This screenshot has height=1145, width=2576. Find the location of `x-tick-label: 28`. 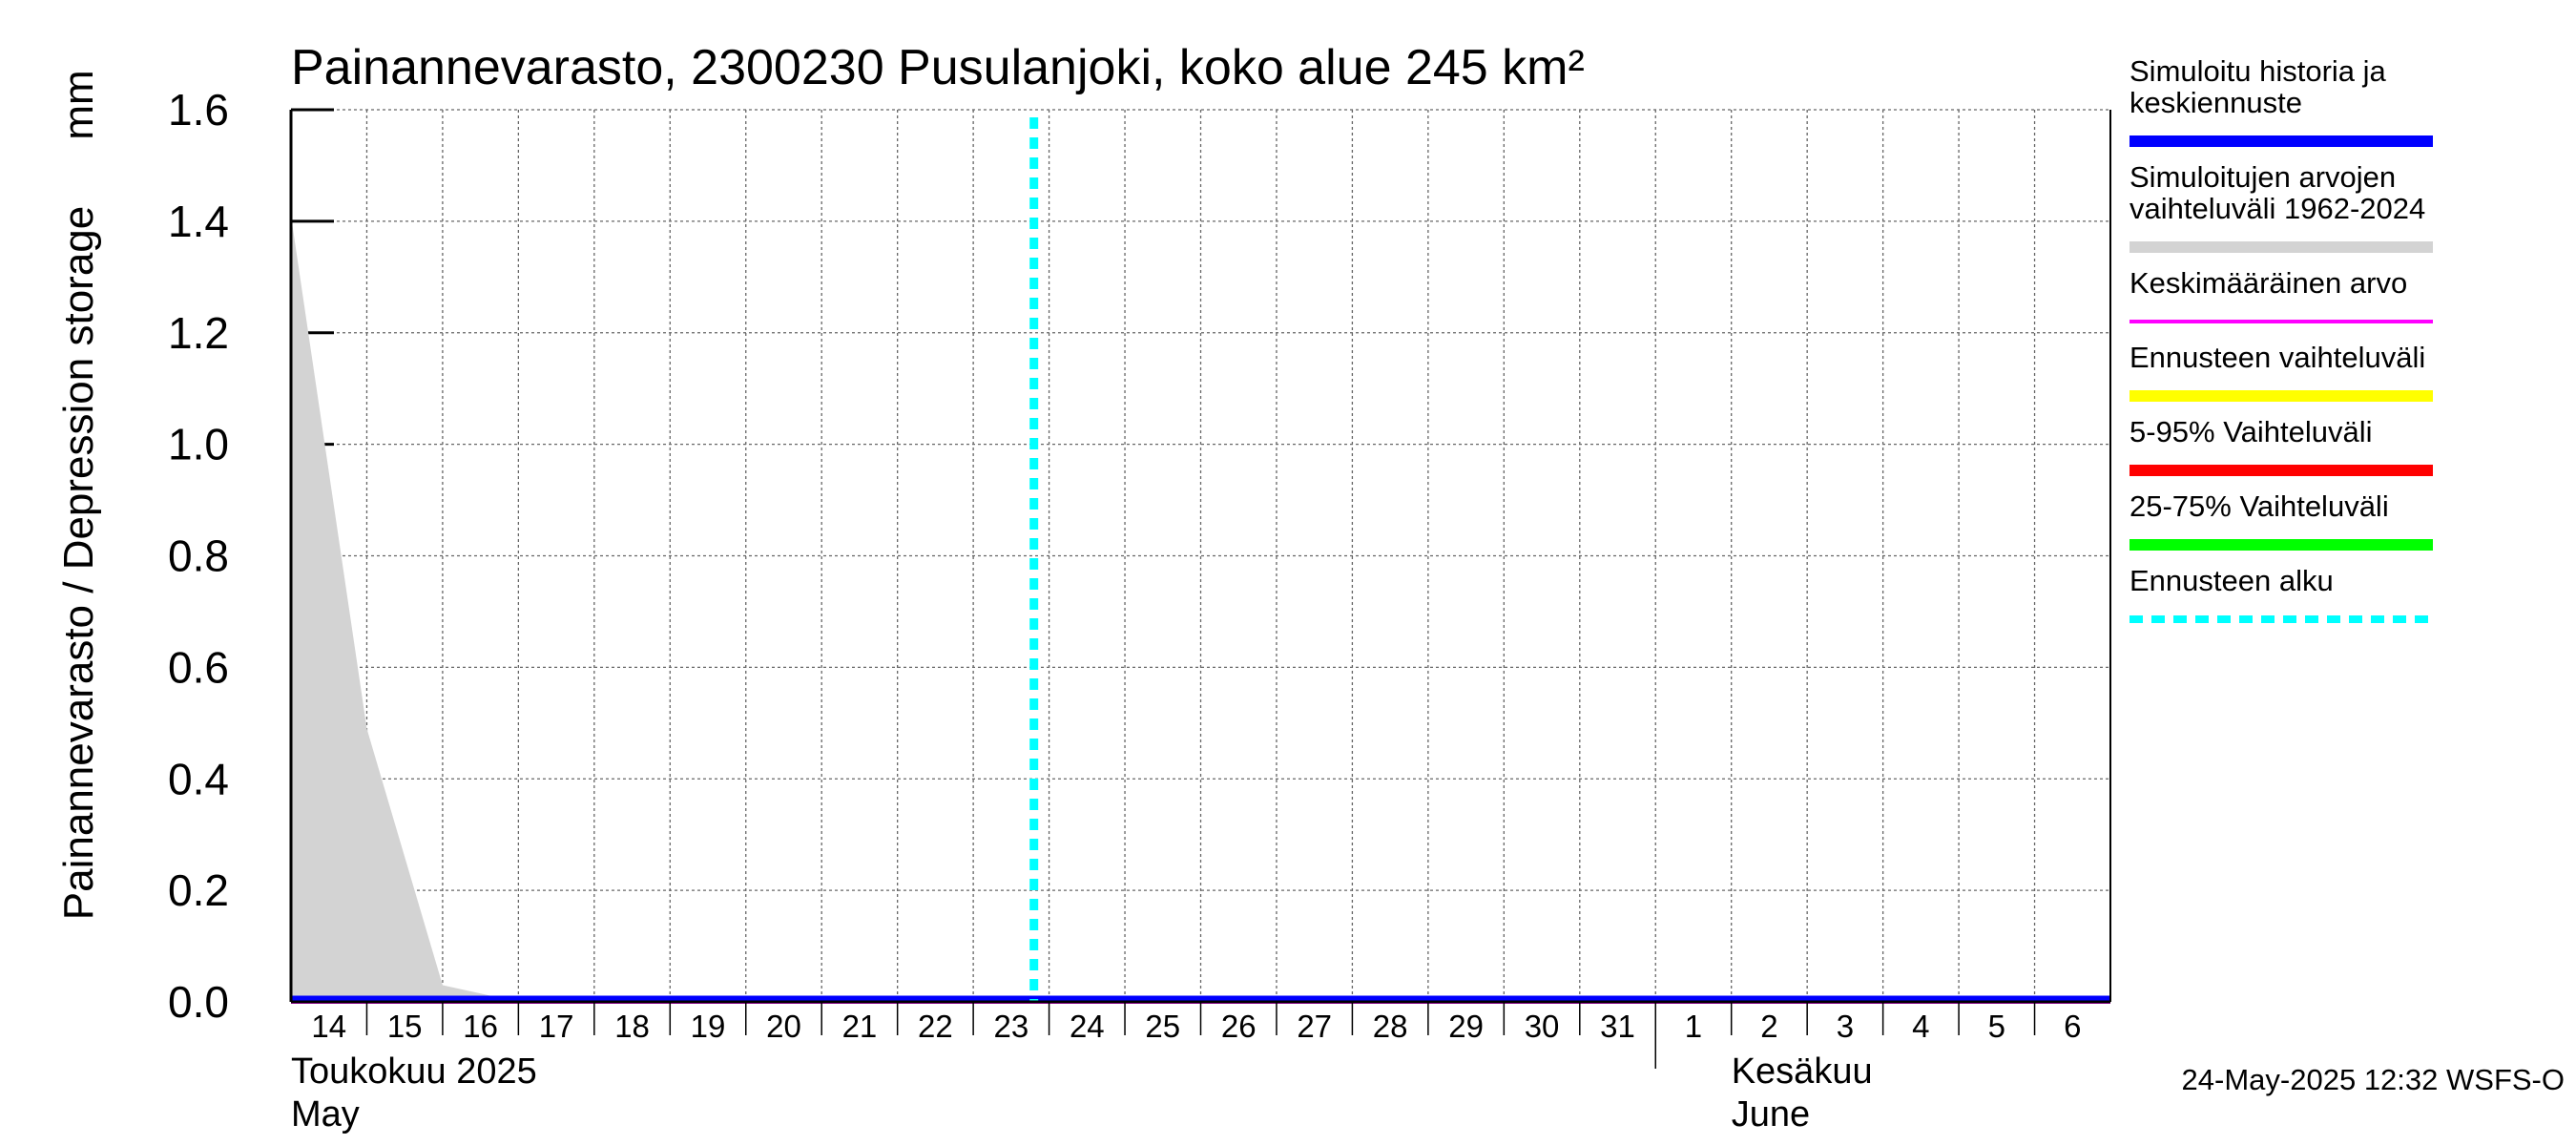

x-tick-label: 28 is located at coordinates (1390, 1026).